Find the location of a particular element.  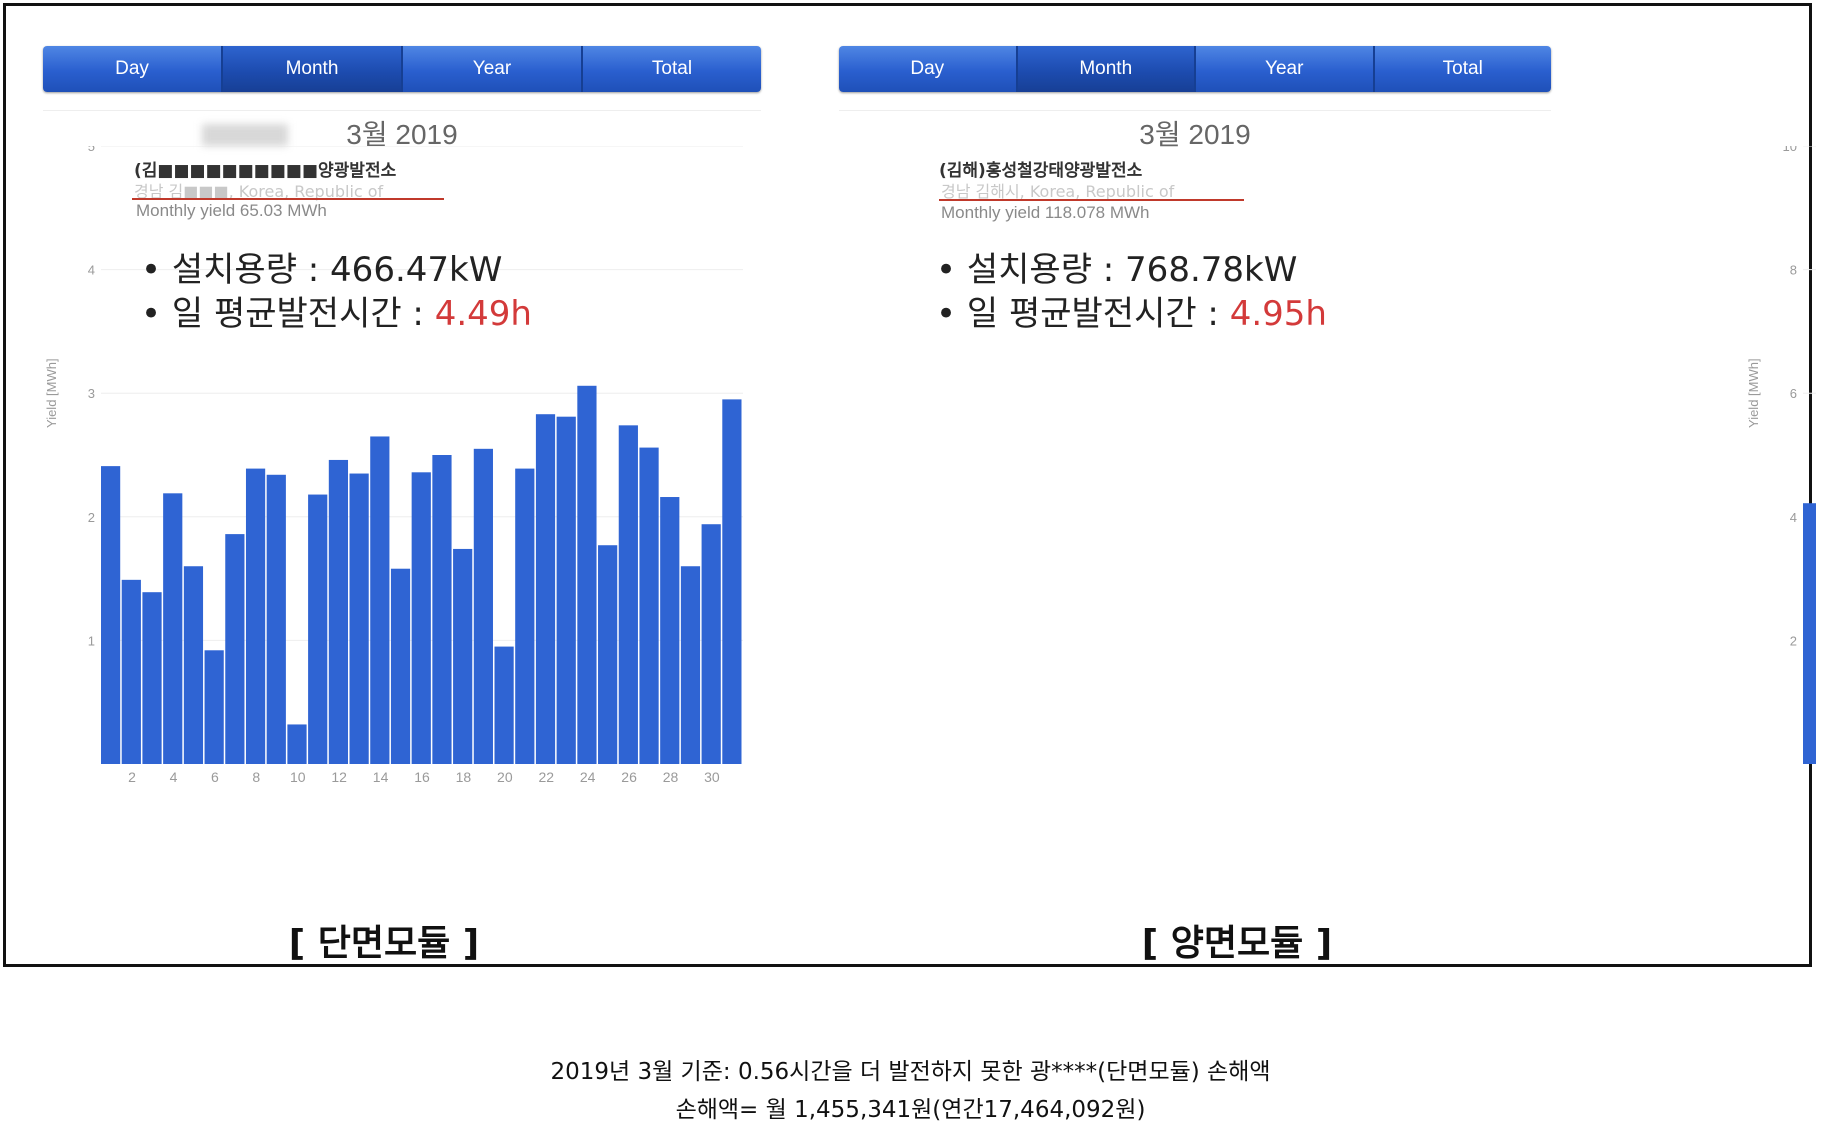

capacity-label: • 설치용량 : 466.47kW is located at coordinates (322, 270).